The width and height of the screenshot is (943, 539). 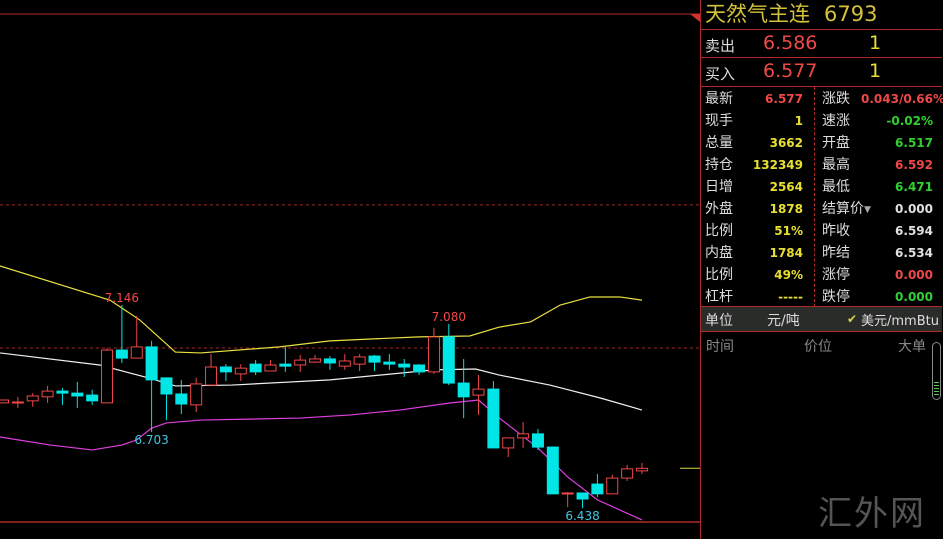 What do you see at coordinates (790, 71) in the screenshot?
I see `buy-price: 6.577` at bounding box center [790, 71].